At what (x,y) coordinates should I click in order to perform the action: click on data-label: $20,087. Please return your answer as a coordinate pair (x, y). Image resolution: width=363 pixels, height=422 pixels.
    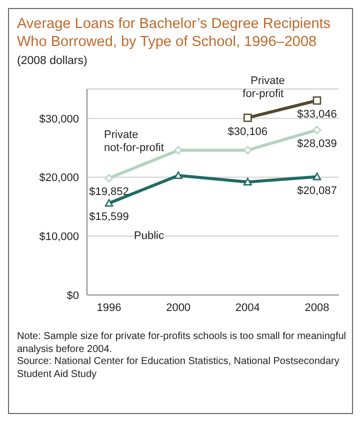
    Looking at the image, I should click on (317, 190).